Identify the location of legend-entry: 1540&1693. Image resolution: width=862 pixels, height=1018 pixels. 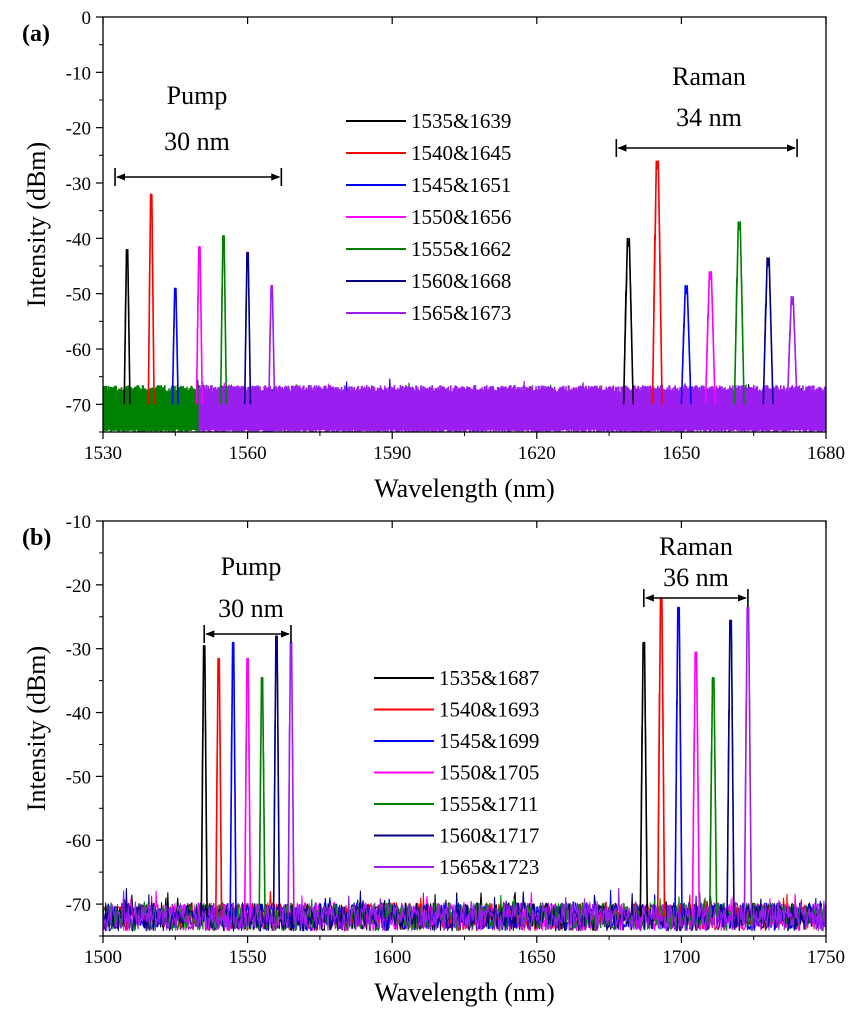
(489, 710).